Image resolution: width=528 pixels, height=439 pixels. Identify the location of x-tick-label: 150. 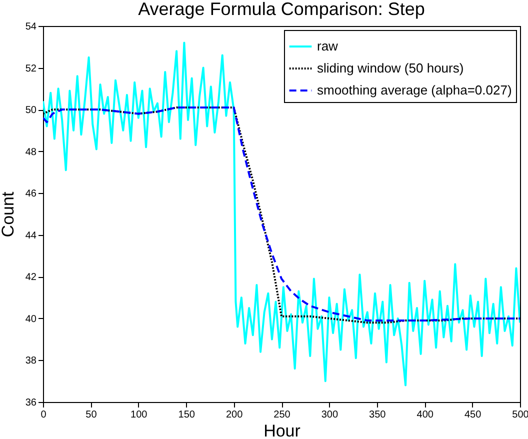
(187, 415).